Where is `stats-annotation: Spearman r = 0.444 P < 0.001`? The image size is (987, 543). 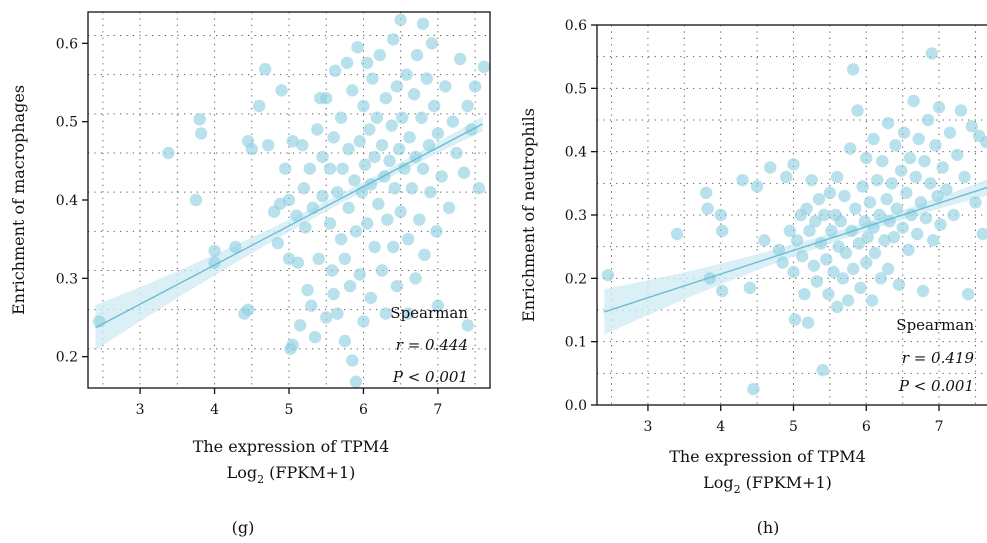 stats-annotation: Spearman r = 0.444 P < 0.001 is located at coordinates (429, 345).